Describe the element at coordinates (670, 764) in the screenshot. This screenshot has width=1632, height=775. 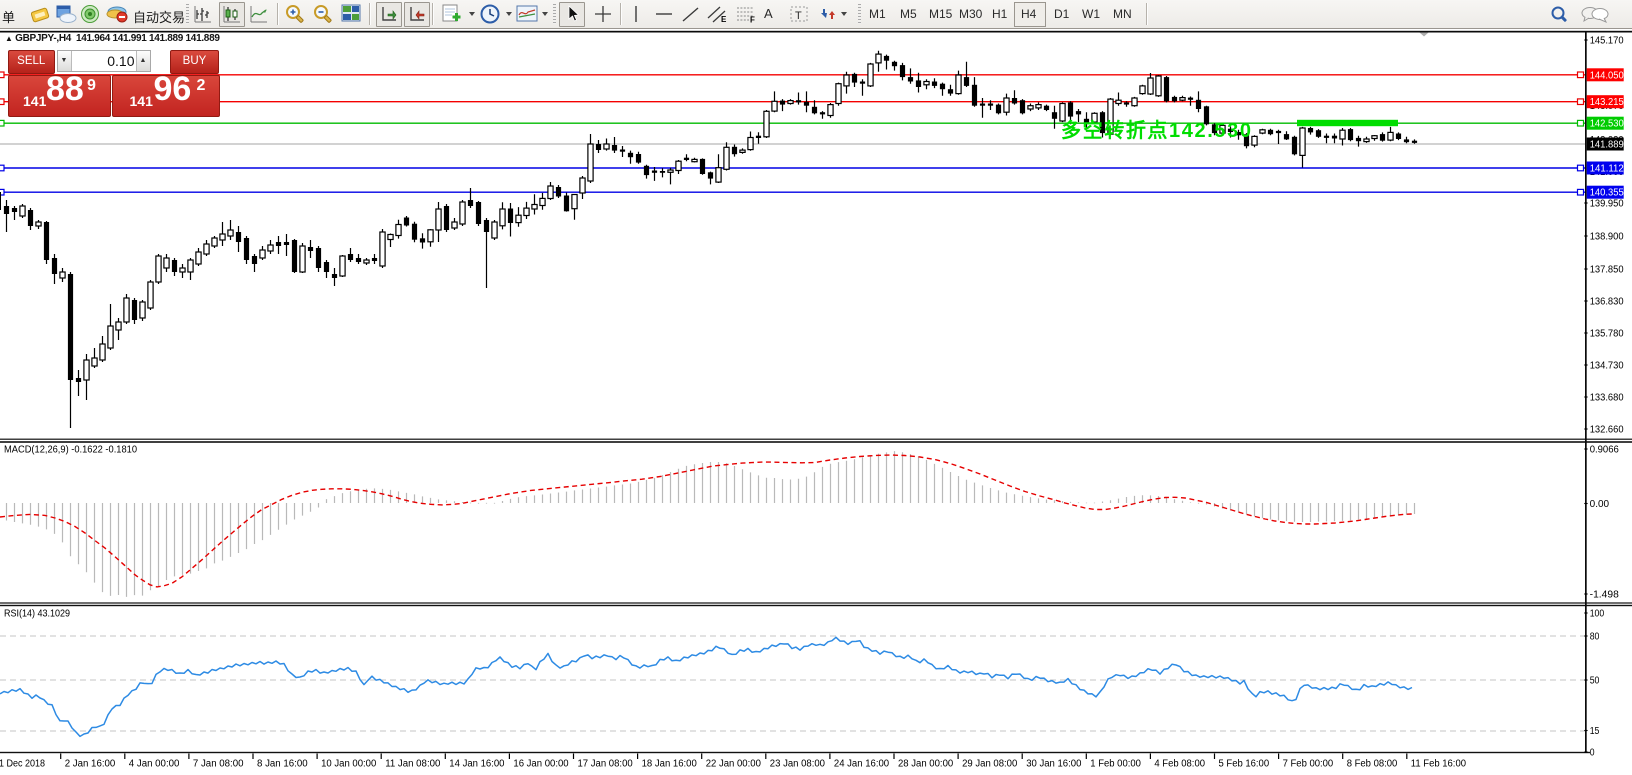
I see `svg-text: 18 Jan 16:00` at that location.